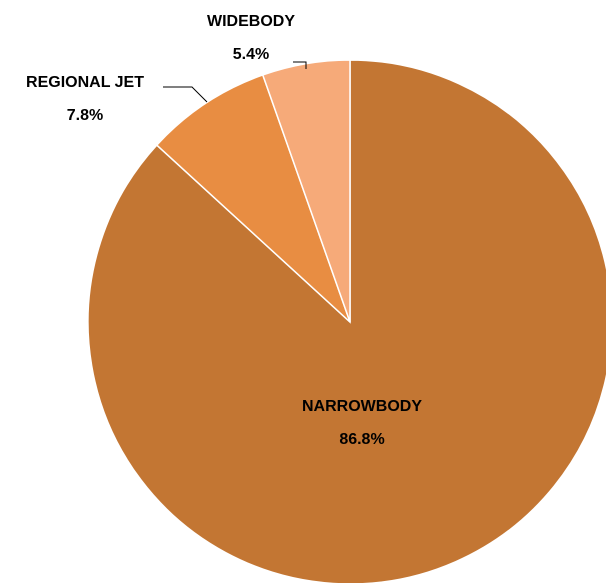 The height and width of the screenshot is (583, 606). Describe the element at coordinates (85, 82) in the screenshot. I see `slice-label-regional-jet: REGIONAL JET` at that location.